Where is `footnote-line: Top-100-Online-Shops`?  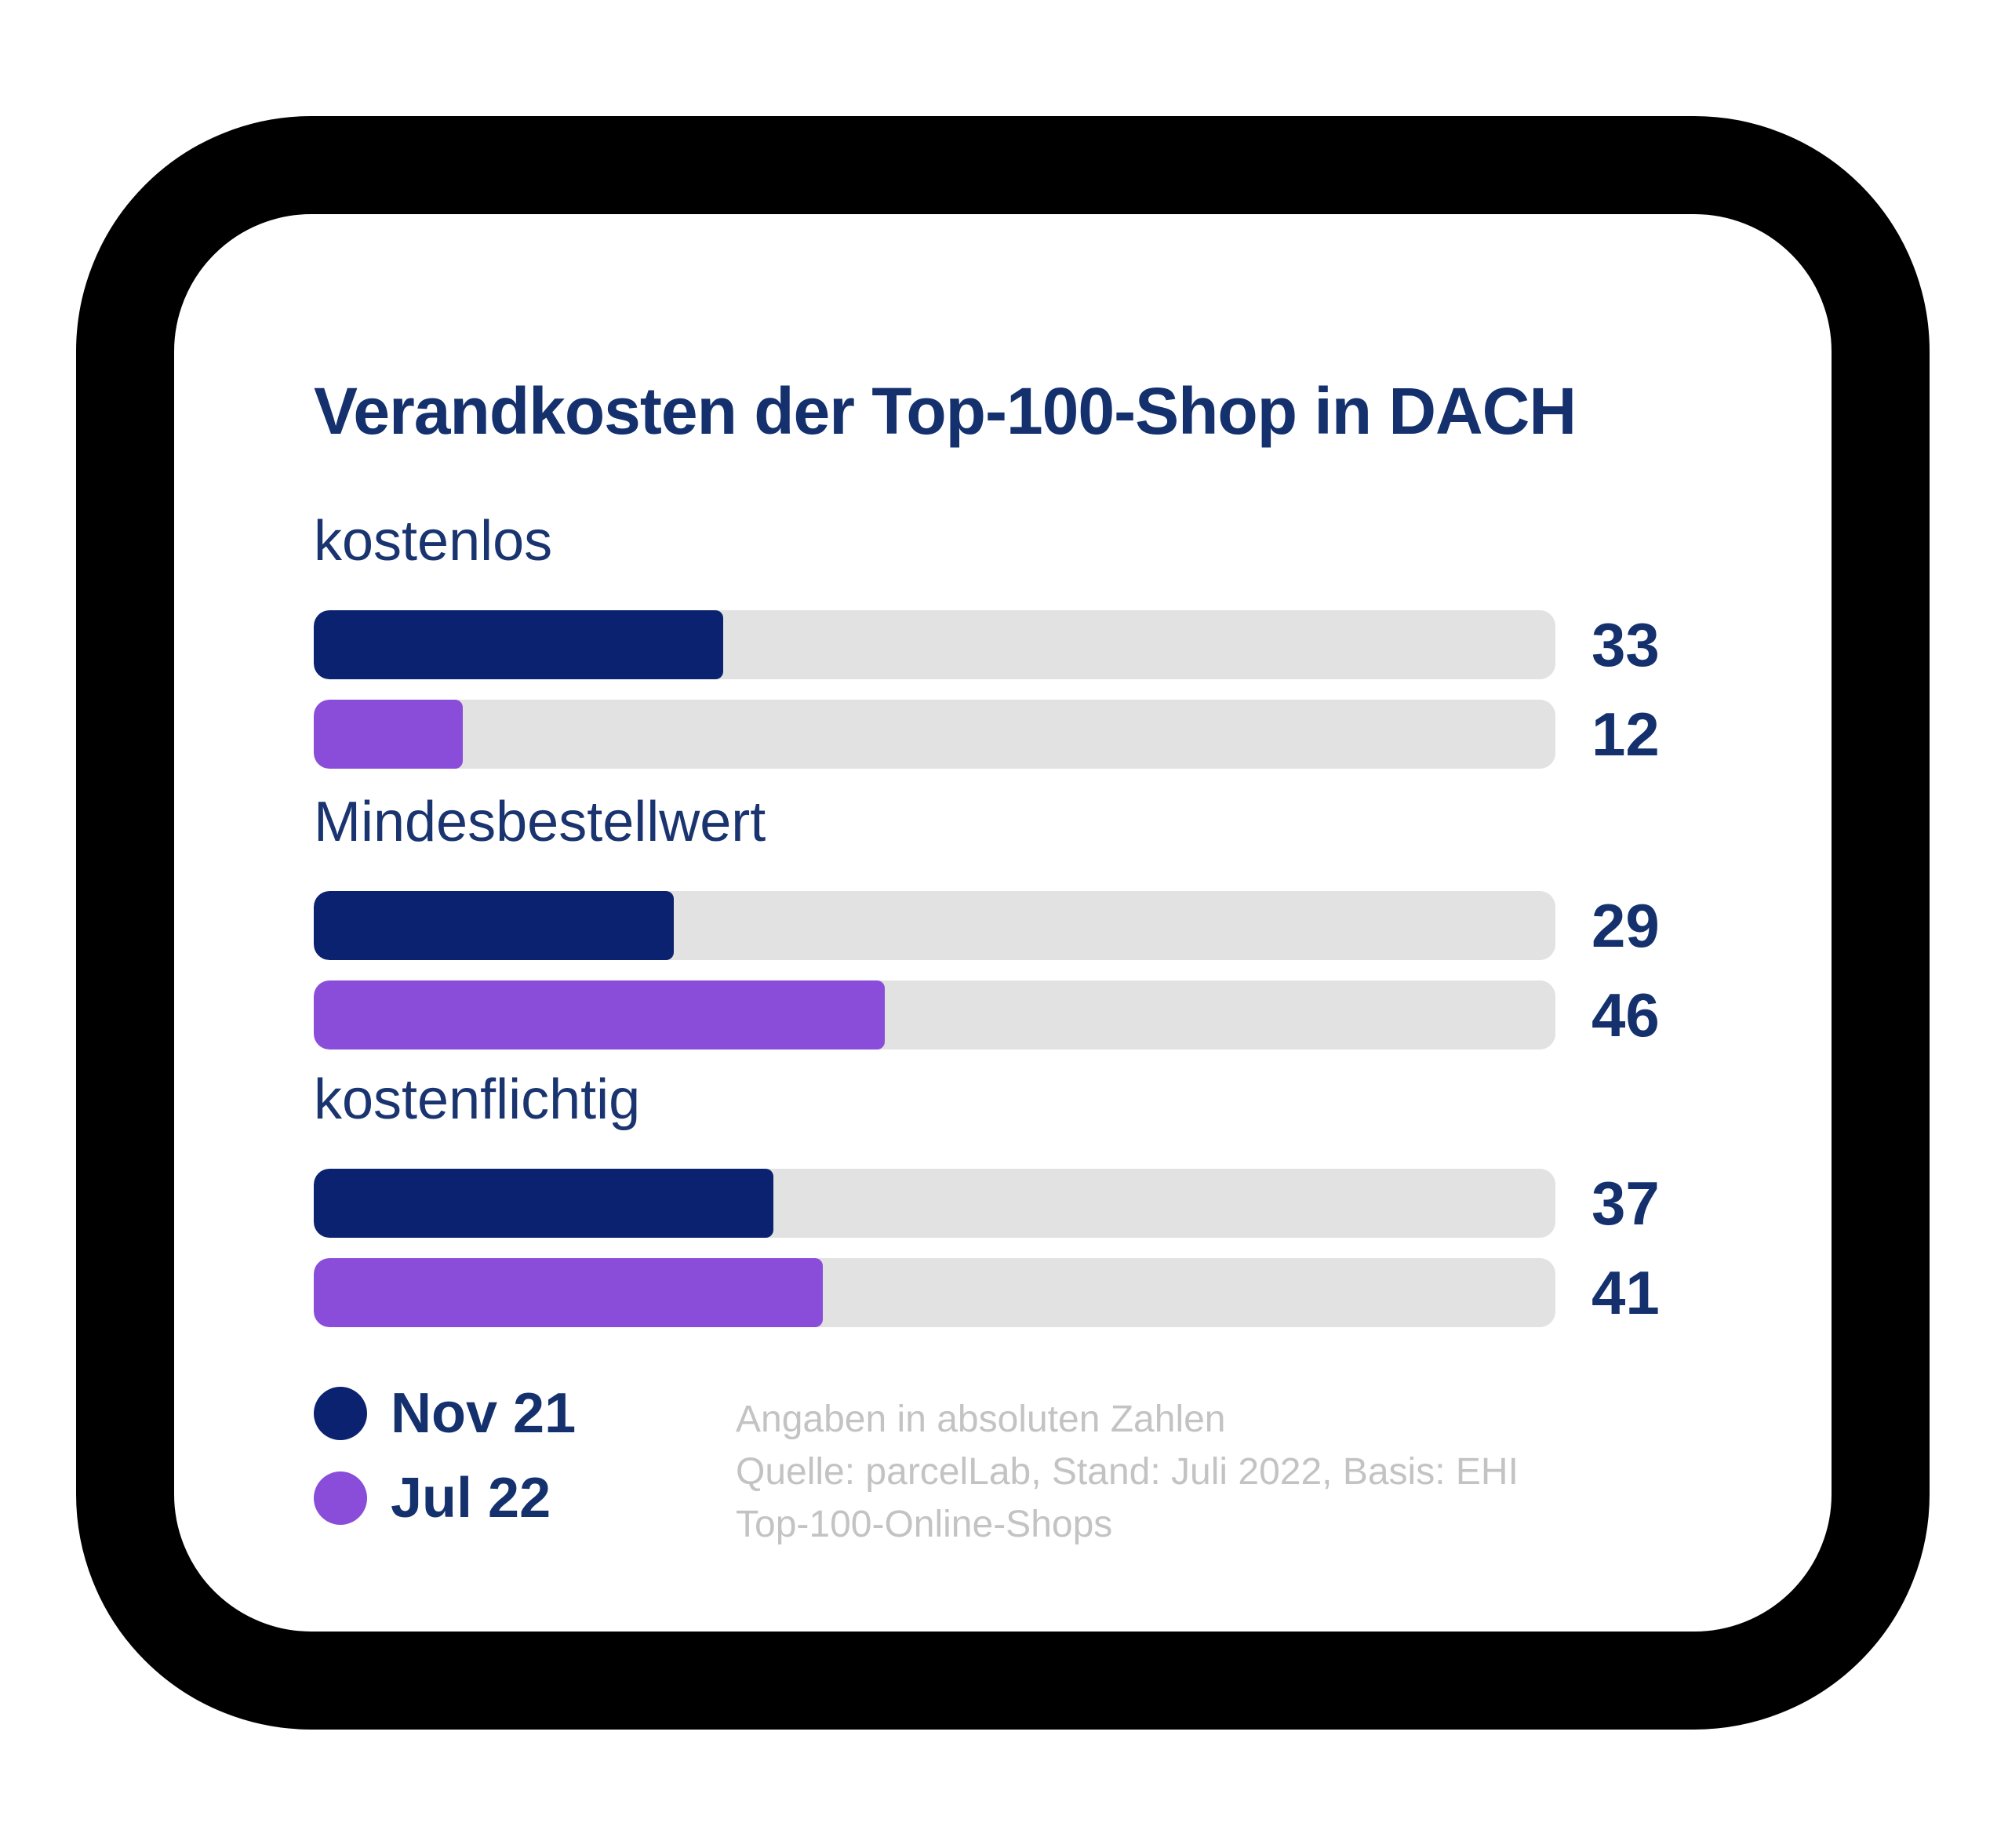 footnote-line: Top-100-Online-Shops is located at coordinates (925, 1524).